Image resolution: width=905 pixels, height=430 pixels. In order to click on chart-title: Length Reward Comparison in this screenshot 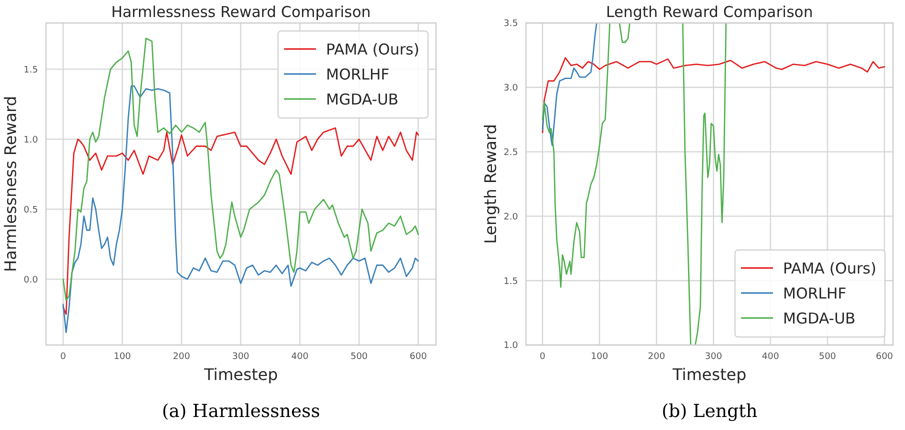, I will do `click(709, 12)`.